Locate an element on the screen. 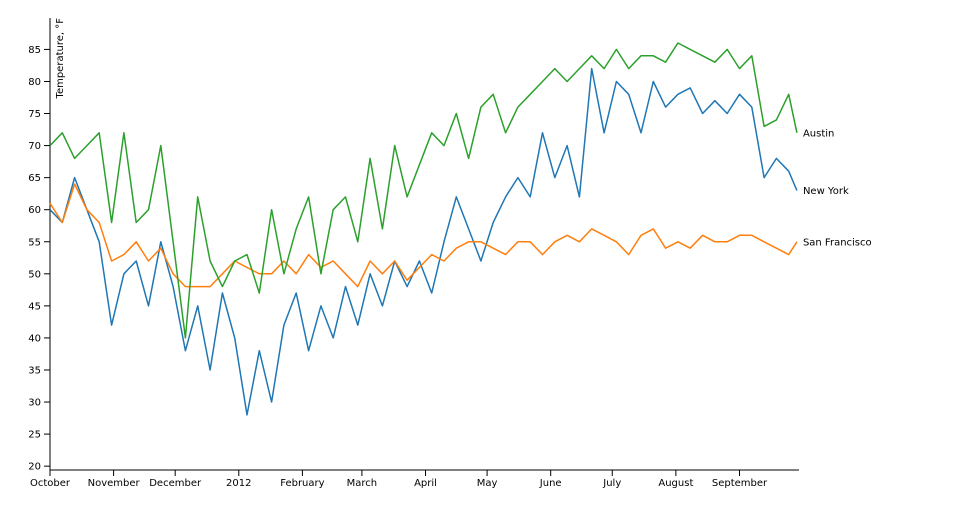 The width and height of the screenshot is (960, 510). y-tick-label: 45 is located at coordinates (34, 306).